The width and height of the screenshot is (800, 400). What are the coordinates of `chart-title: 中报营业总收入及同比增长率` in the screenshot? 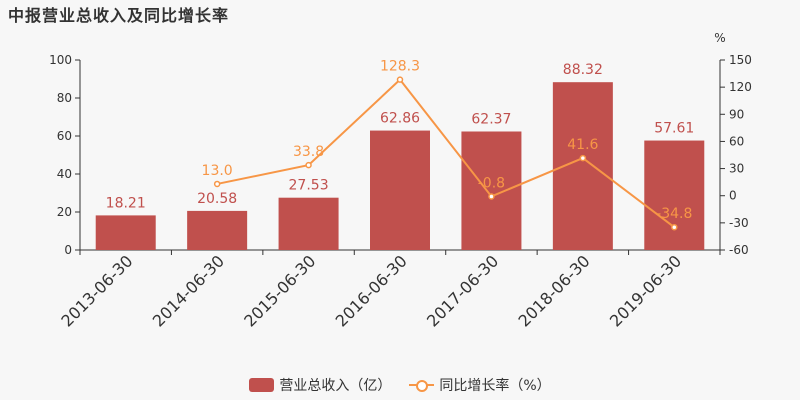 It's located at (119, 15).